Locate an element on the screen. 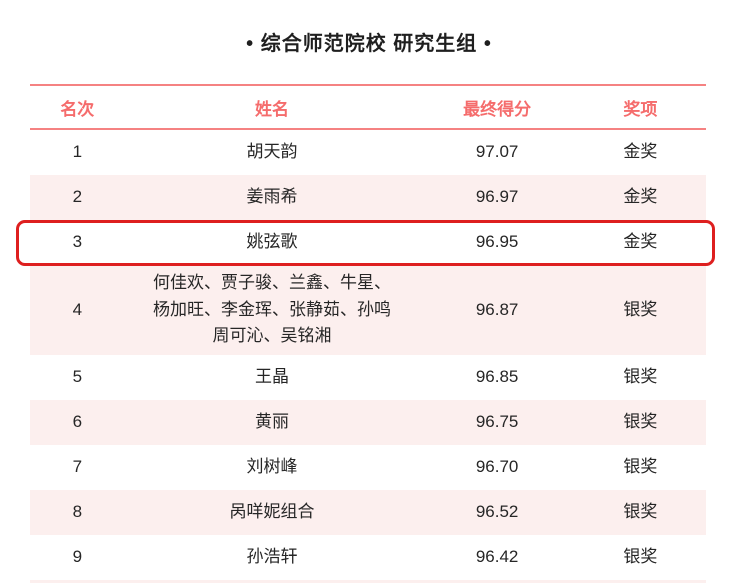 The width and height of the screenshot is (738, 583). page-title: • 综合师范院校 研究生组 • is located at coordinates (369, 44).